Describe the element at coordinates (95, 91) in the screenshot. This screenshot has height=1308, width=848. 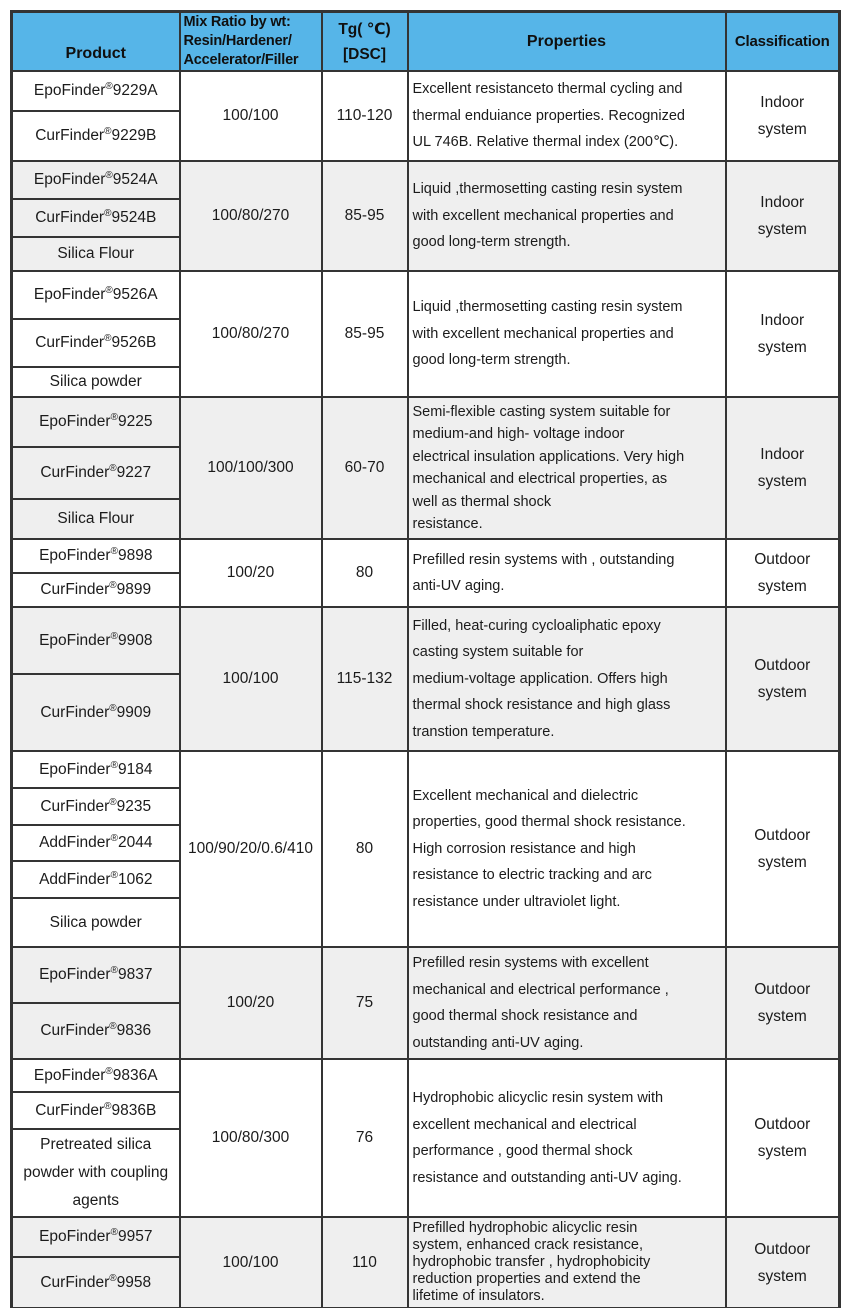
I see `product-cell: EpoFinder®9229A` at that location.